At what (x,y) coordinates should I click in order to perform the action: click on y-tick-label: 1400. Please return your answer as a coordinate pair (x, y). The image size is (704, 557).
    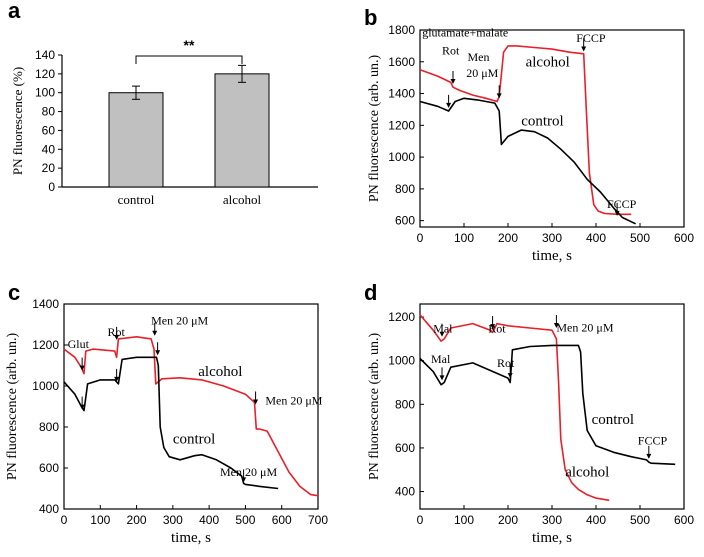
    Looking at the image, I should click on (45, 304).